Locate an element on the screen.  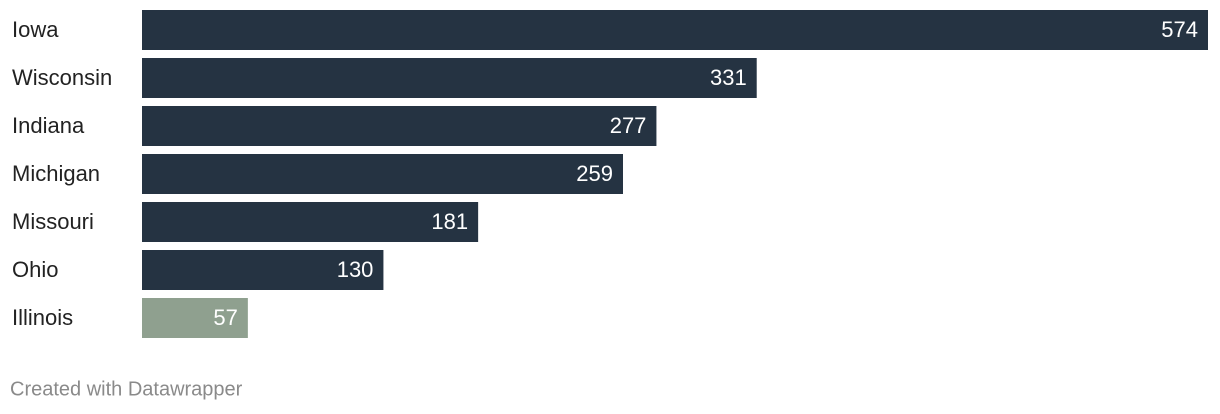
category-label: Michigan is located at coordinates (56, 173).